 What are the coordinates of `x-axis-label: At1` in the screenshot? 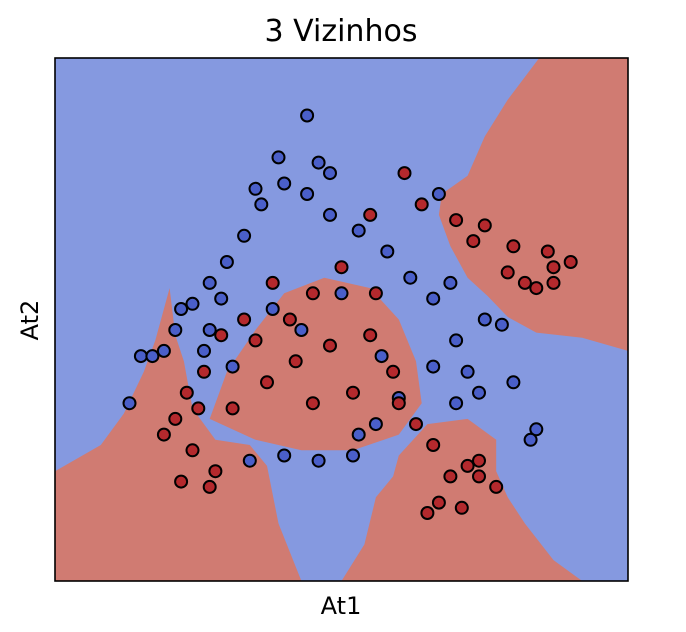 It's located at (341, 606).